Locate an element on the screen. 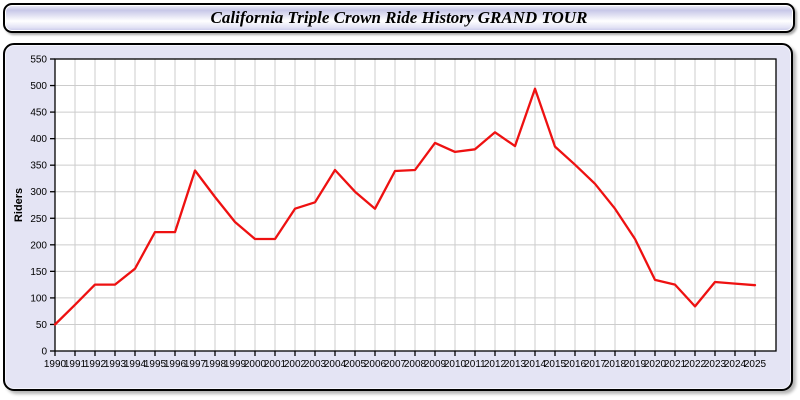 The height and width of the screenshot is (400, 800). x-tick-label: 1994 is located at coordinates (135, 364).